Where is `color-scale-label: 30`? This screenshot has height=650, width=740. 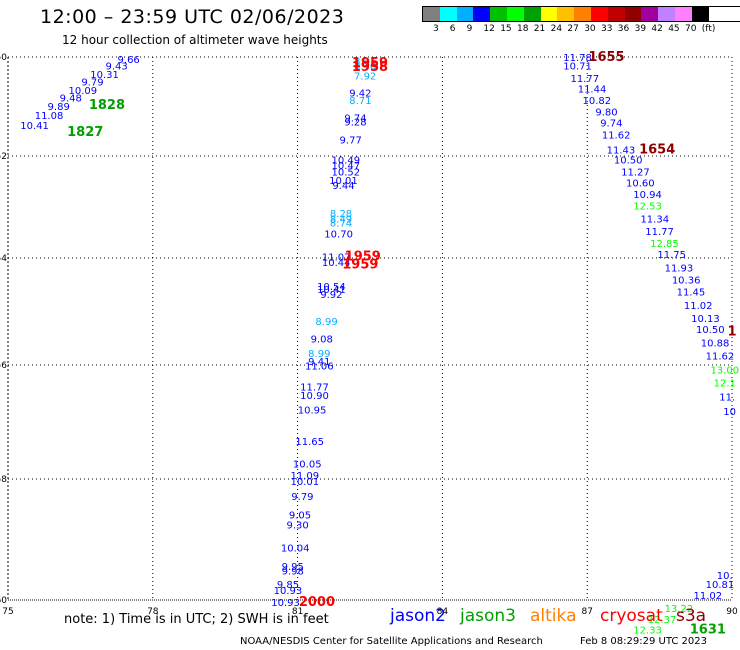
color-scale-label: 30 is located at coordinates (590, 29).